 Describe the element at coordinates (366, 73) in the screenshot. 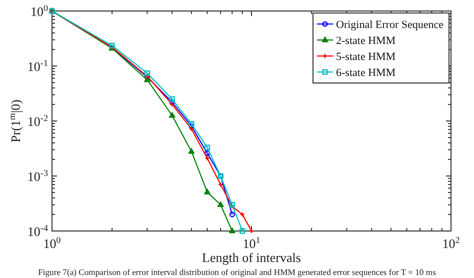

I see `legend-label: 6-state HMM` at that location.